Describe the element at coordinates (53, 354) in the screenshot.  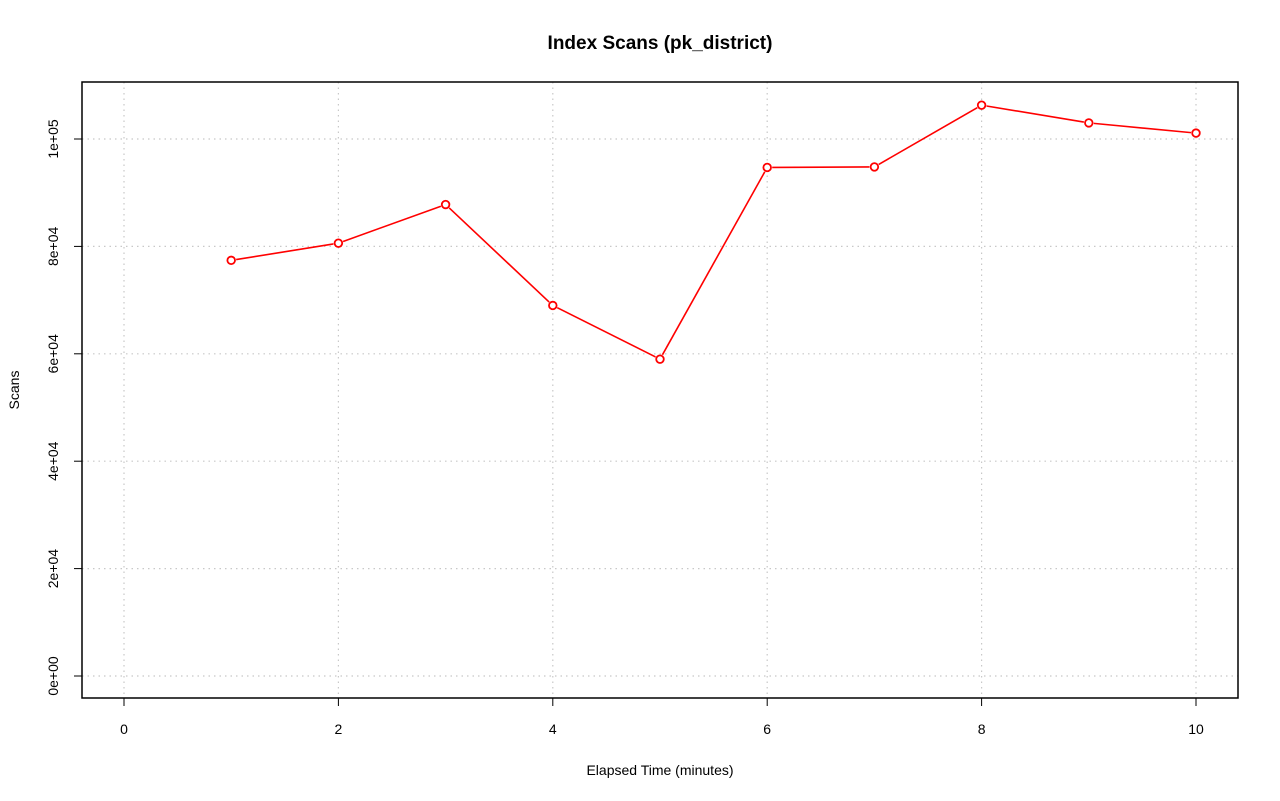
I see `y-tick-label: 6e+04` at that location.